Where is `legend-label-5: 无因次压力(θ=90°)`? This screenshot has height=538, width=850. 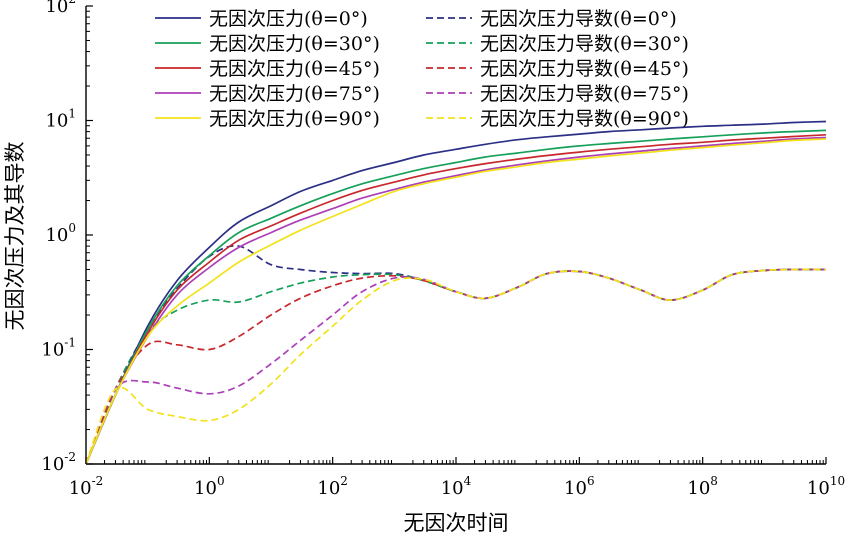
legend-label-5: 无因次压力(θ=90°) is located at coordinates (294, 119).